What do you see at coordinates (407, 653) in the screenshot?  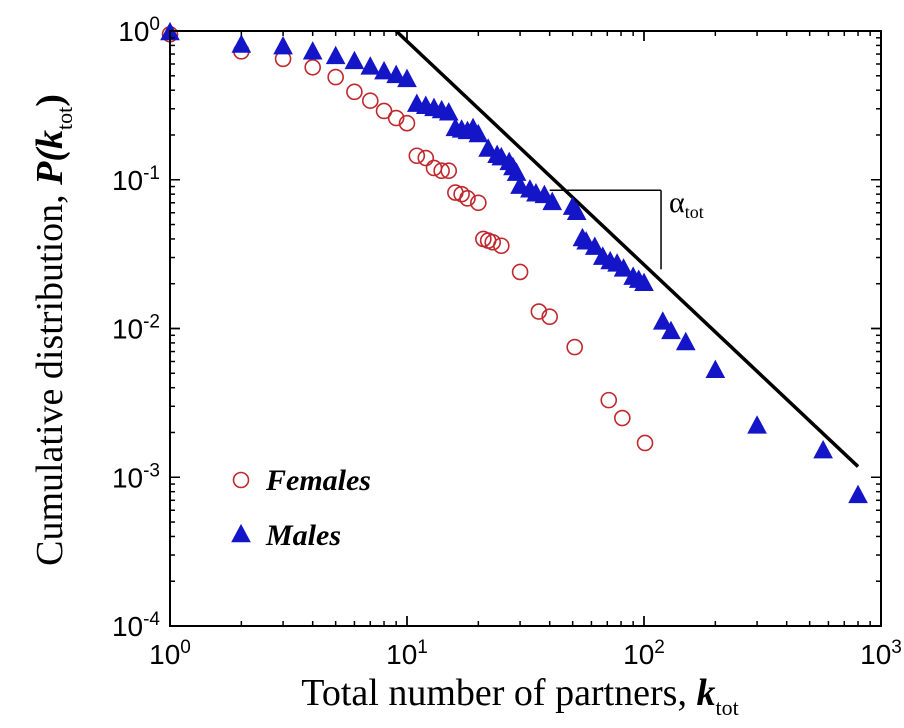 I see `x-tick-label: 10¹` at bounding box center [407, 653].